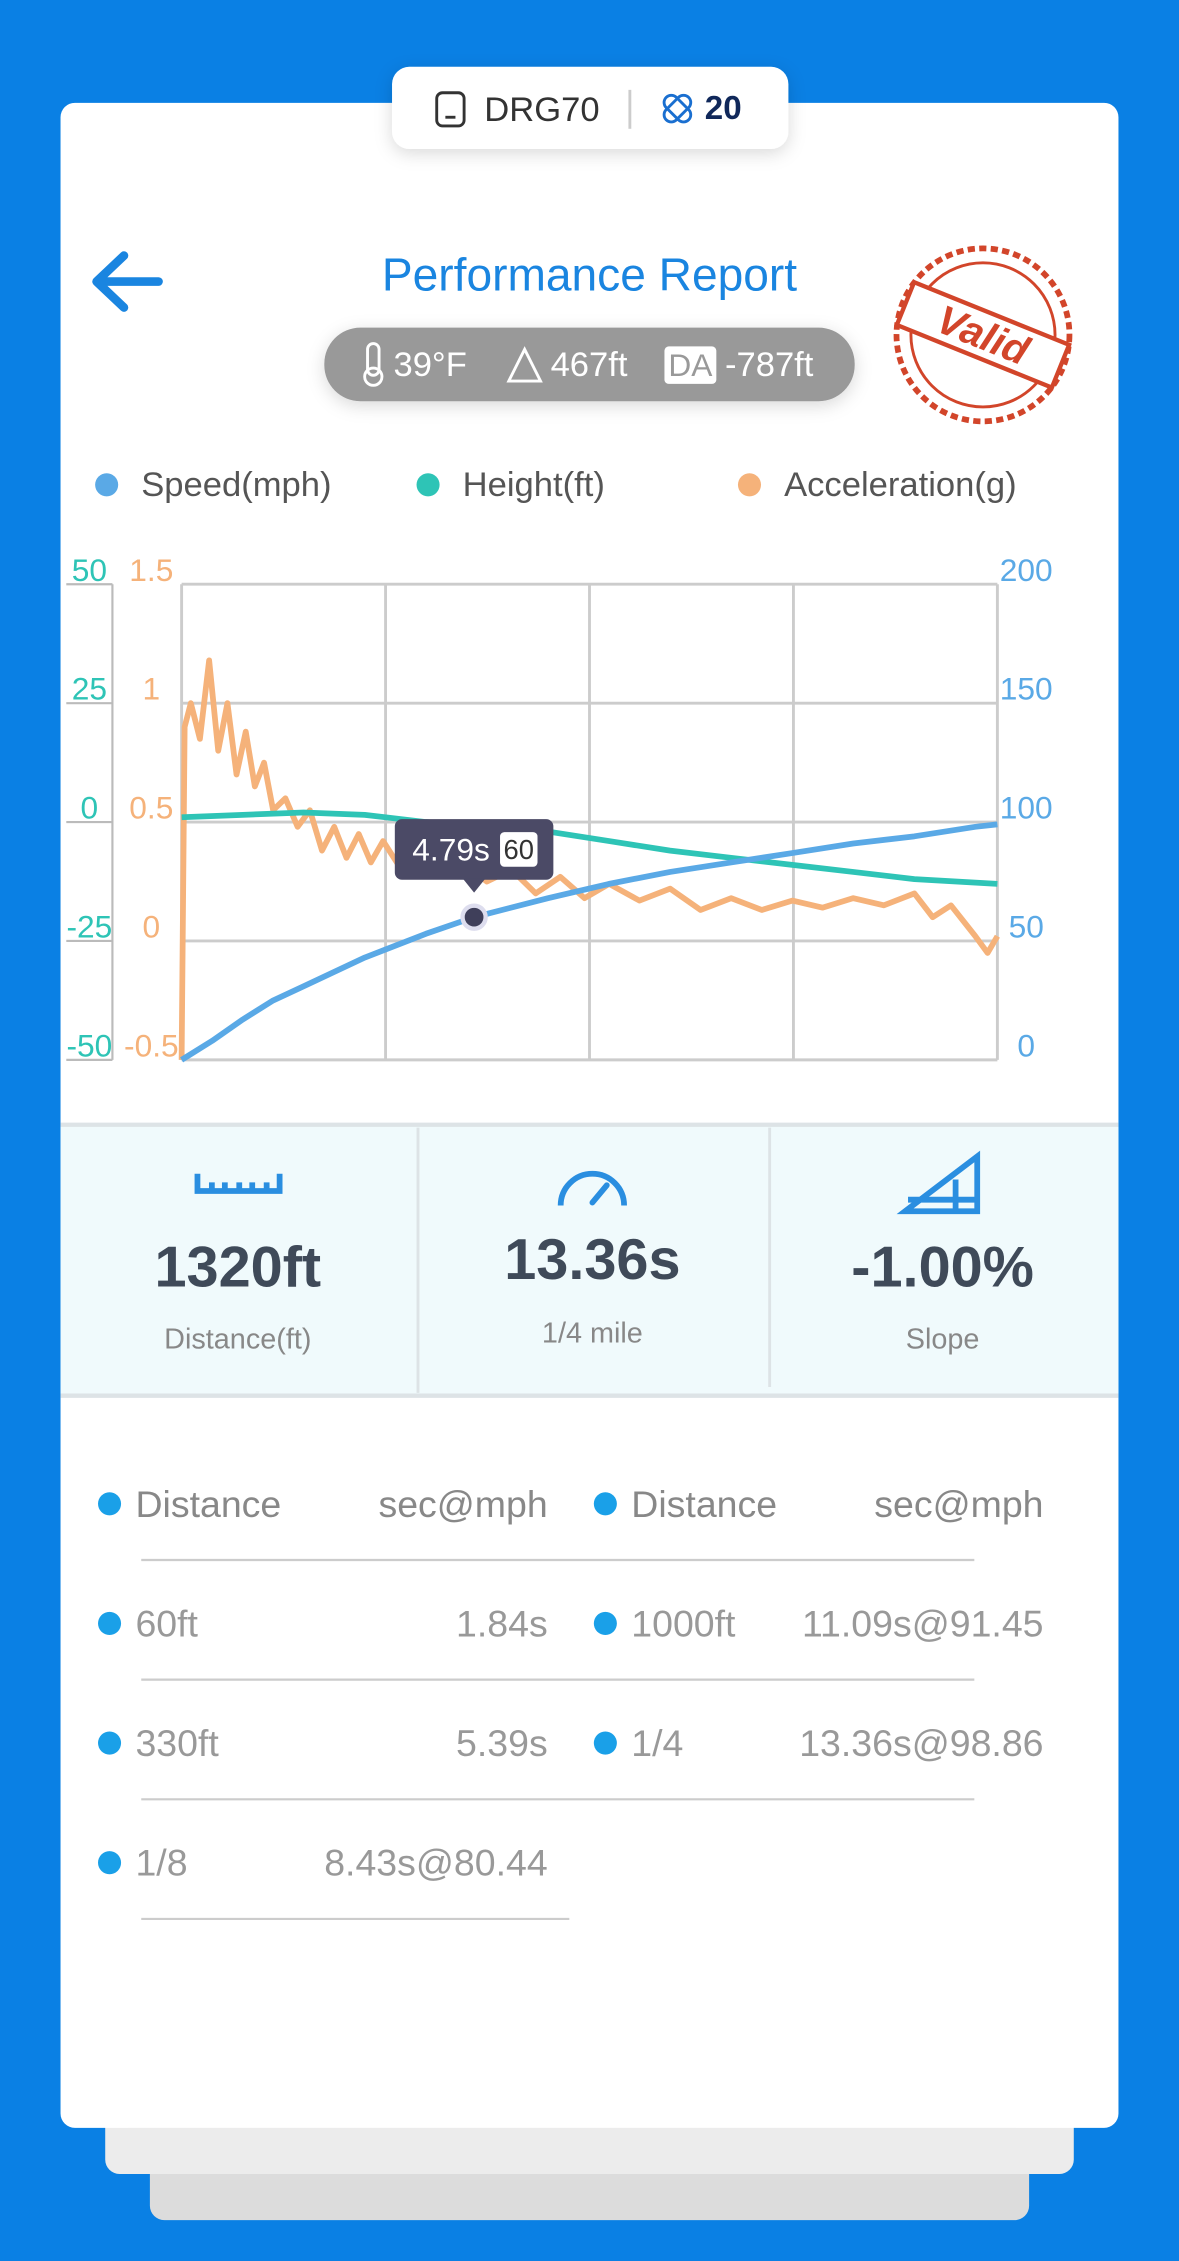 This screenshot has width=1179, height=2261. Describe the element at coordinates (723, 108) in the screenshot. I see `device-count: 20` at that location.